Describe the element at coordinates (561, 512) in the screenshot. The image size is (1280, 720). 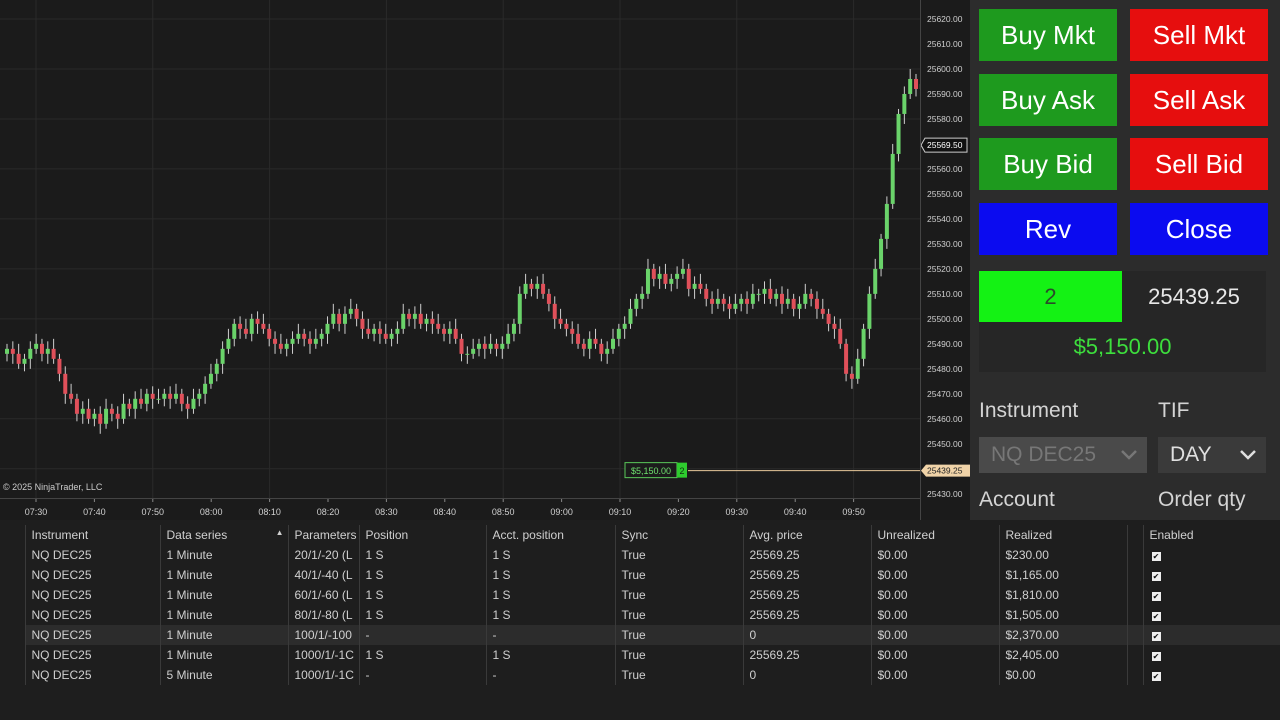
I see `time-tick-label: 09:00` at that location.